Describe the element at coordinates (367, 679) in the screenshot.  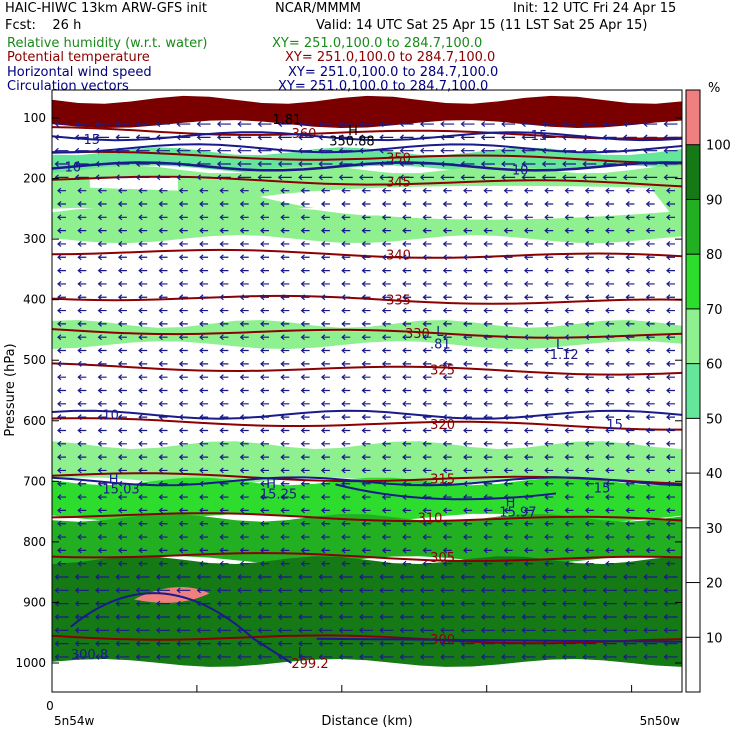
I see `terrain-mask` at that location.